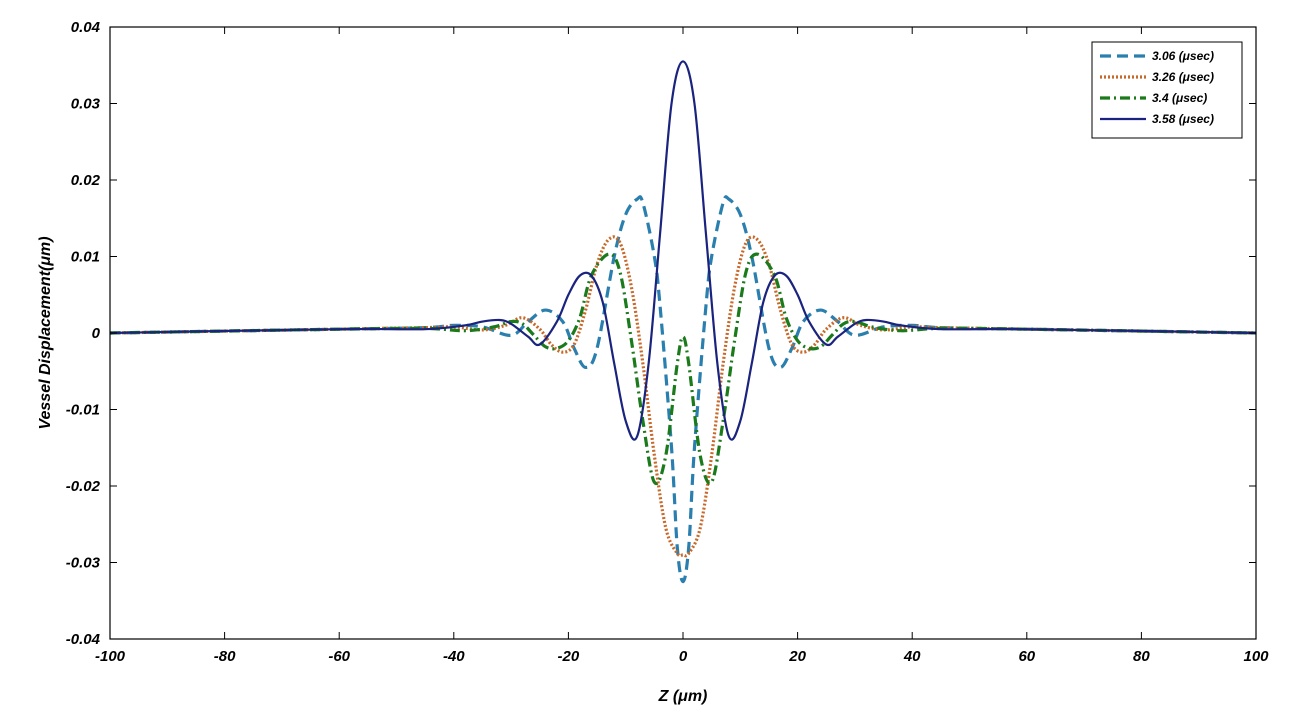  What do you see at coordinates (45, 332) in the screenshot?
I see `y-axis-label: Vessel Displacement(μm)` at bounding box center [45, 332].